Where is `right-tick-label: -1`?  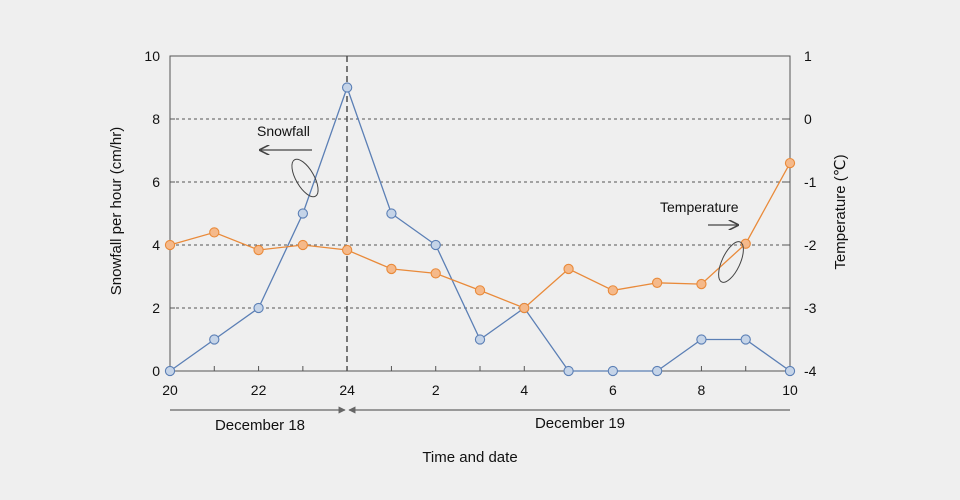
right-tick-label: -1 is located at coordinates (810, 182).